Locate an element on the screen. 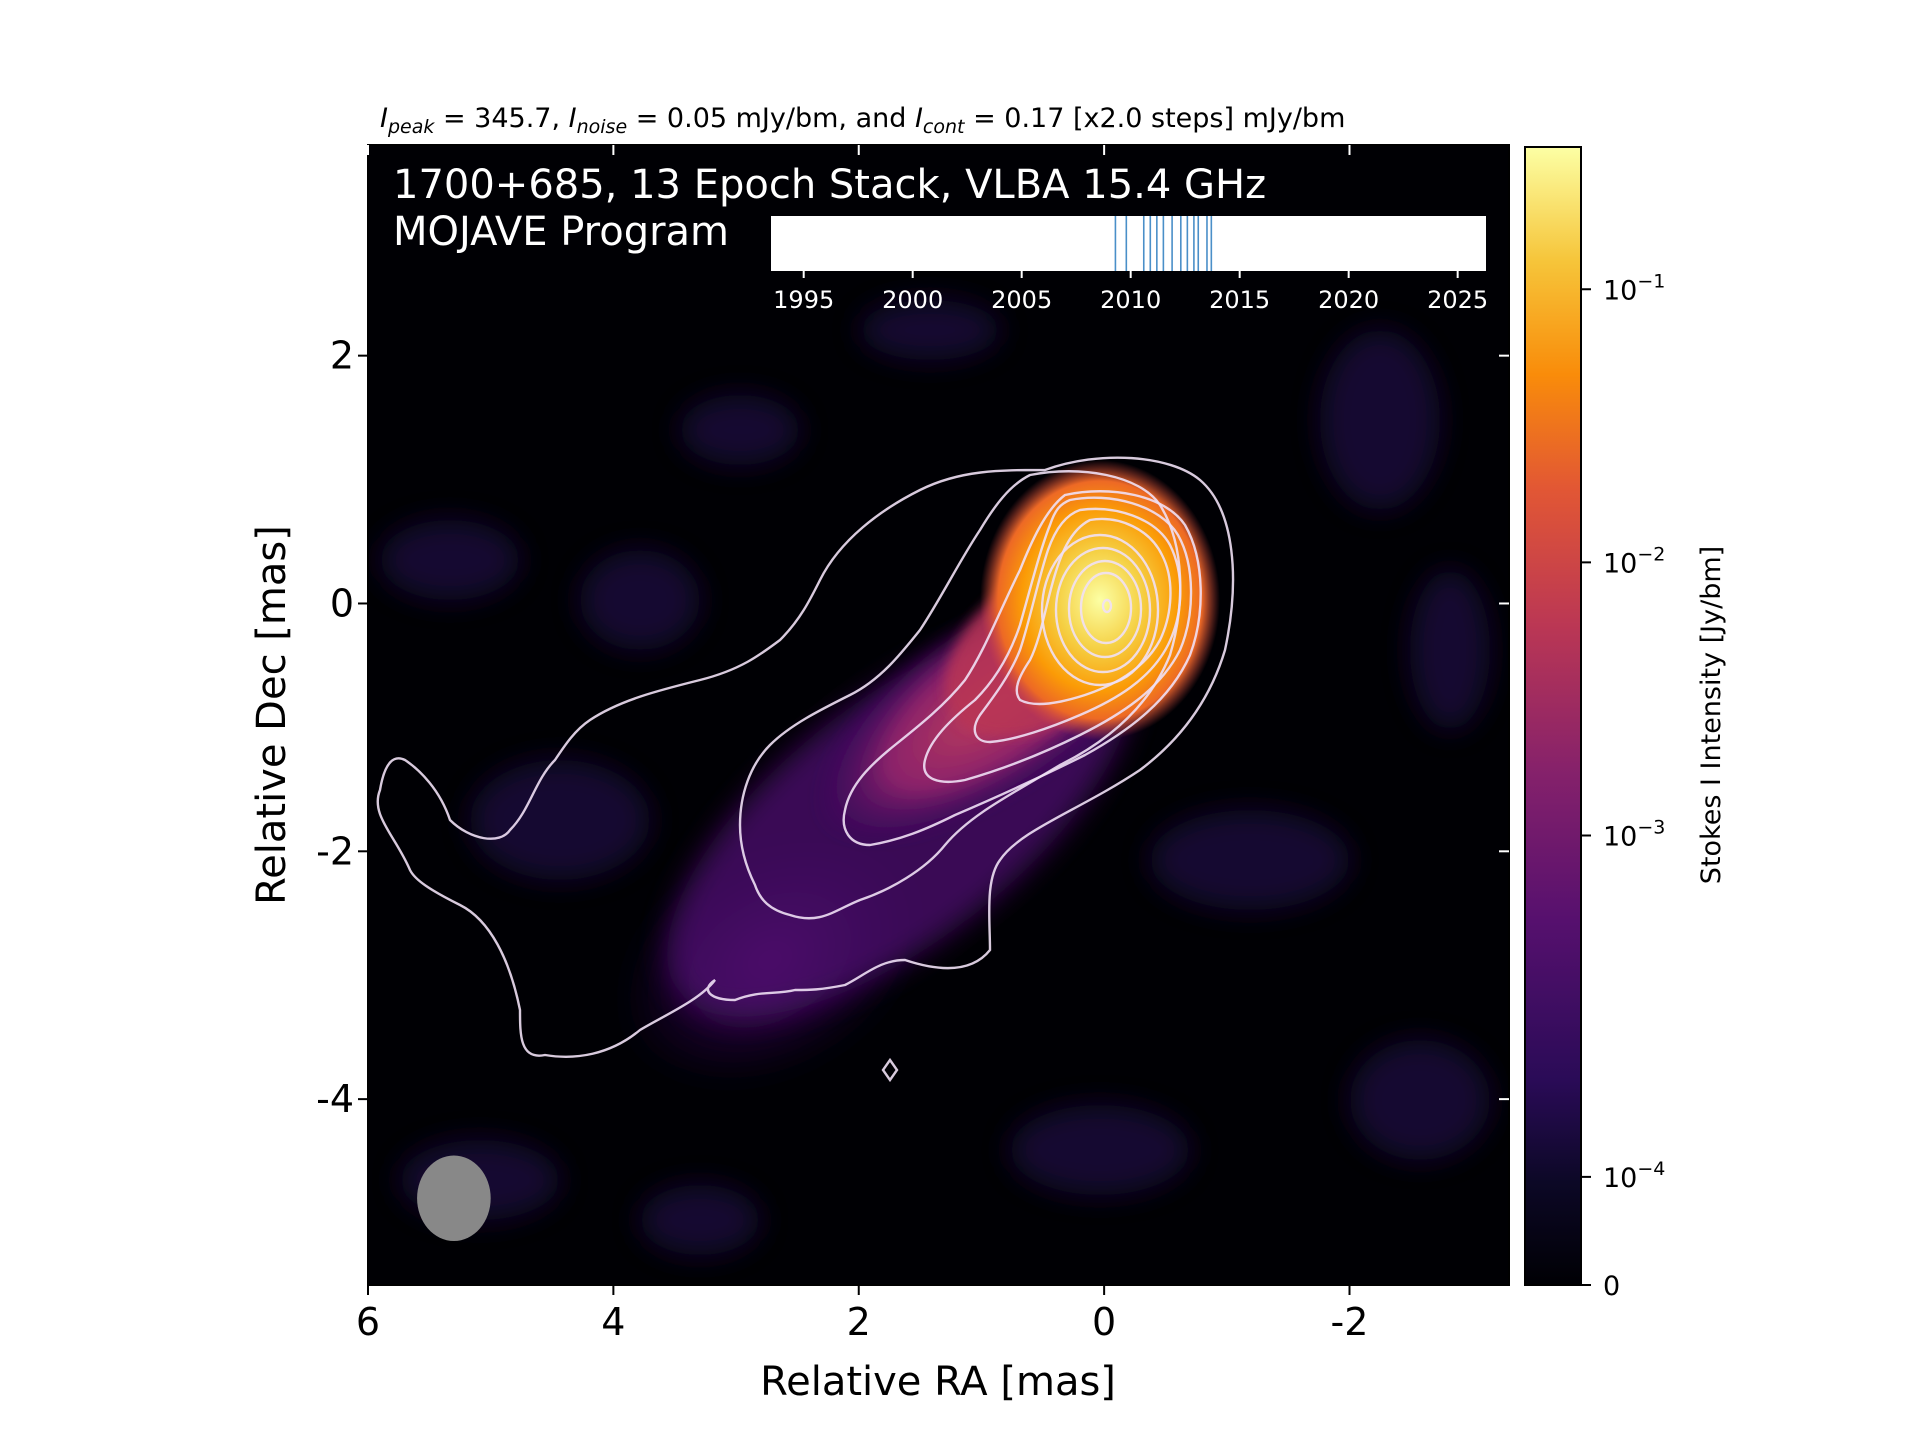 The height and width of the screenshot is (1440, 1920). timeline-ticks: 1995 2000 2005 2010 2015 2020 2025 is located at coordinates (1130, 292).